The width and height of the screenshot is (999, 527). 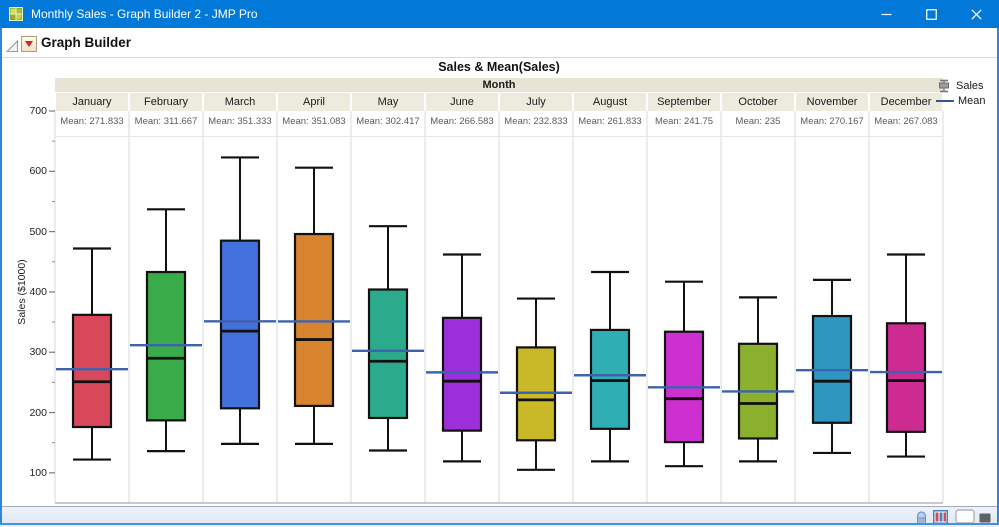 I want to click on y-tick-label-100: 100, so click(x=38, y=472).